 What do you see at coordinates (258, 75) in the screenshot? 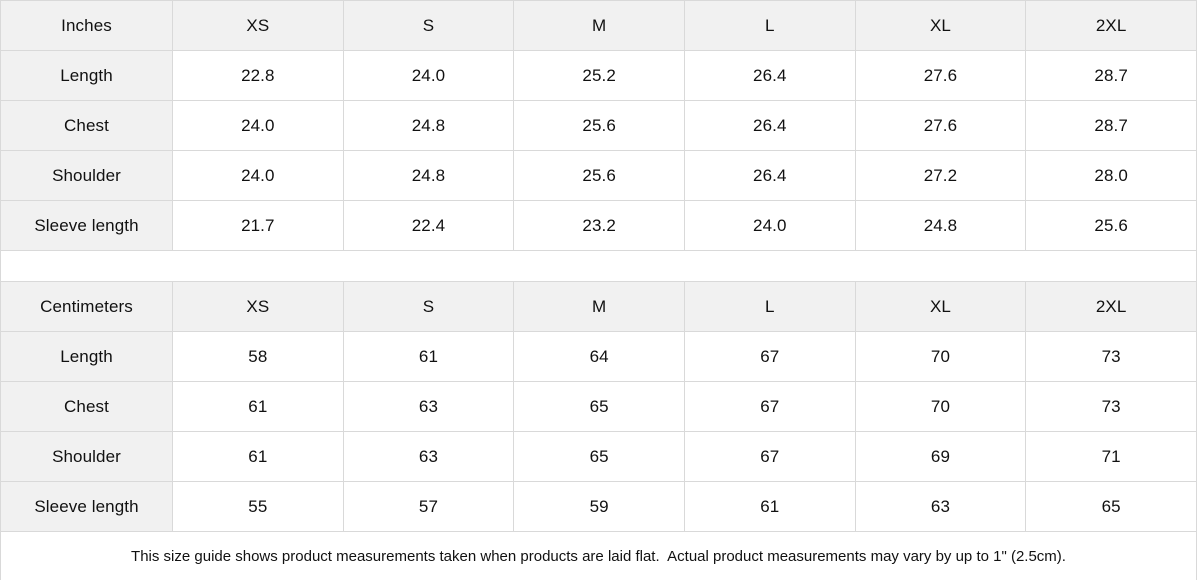
I see `value-cell: 22.8` at bounding box center [258, 75].